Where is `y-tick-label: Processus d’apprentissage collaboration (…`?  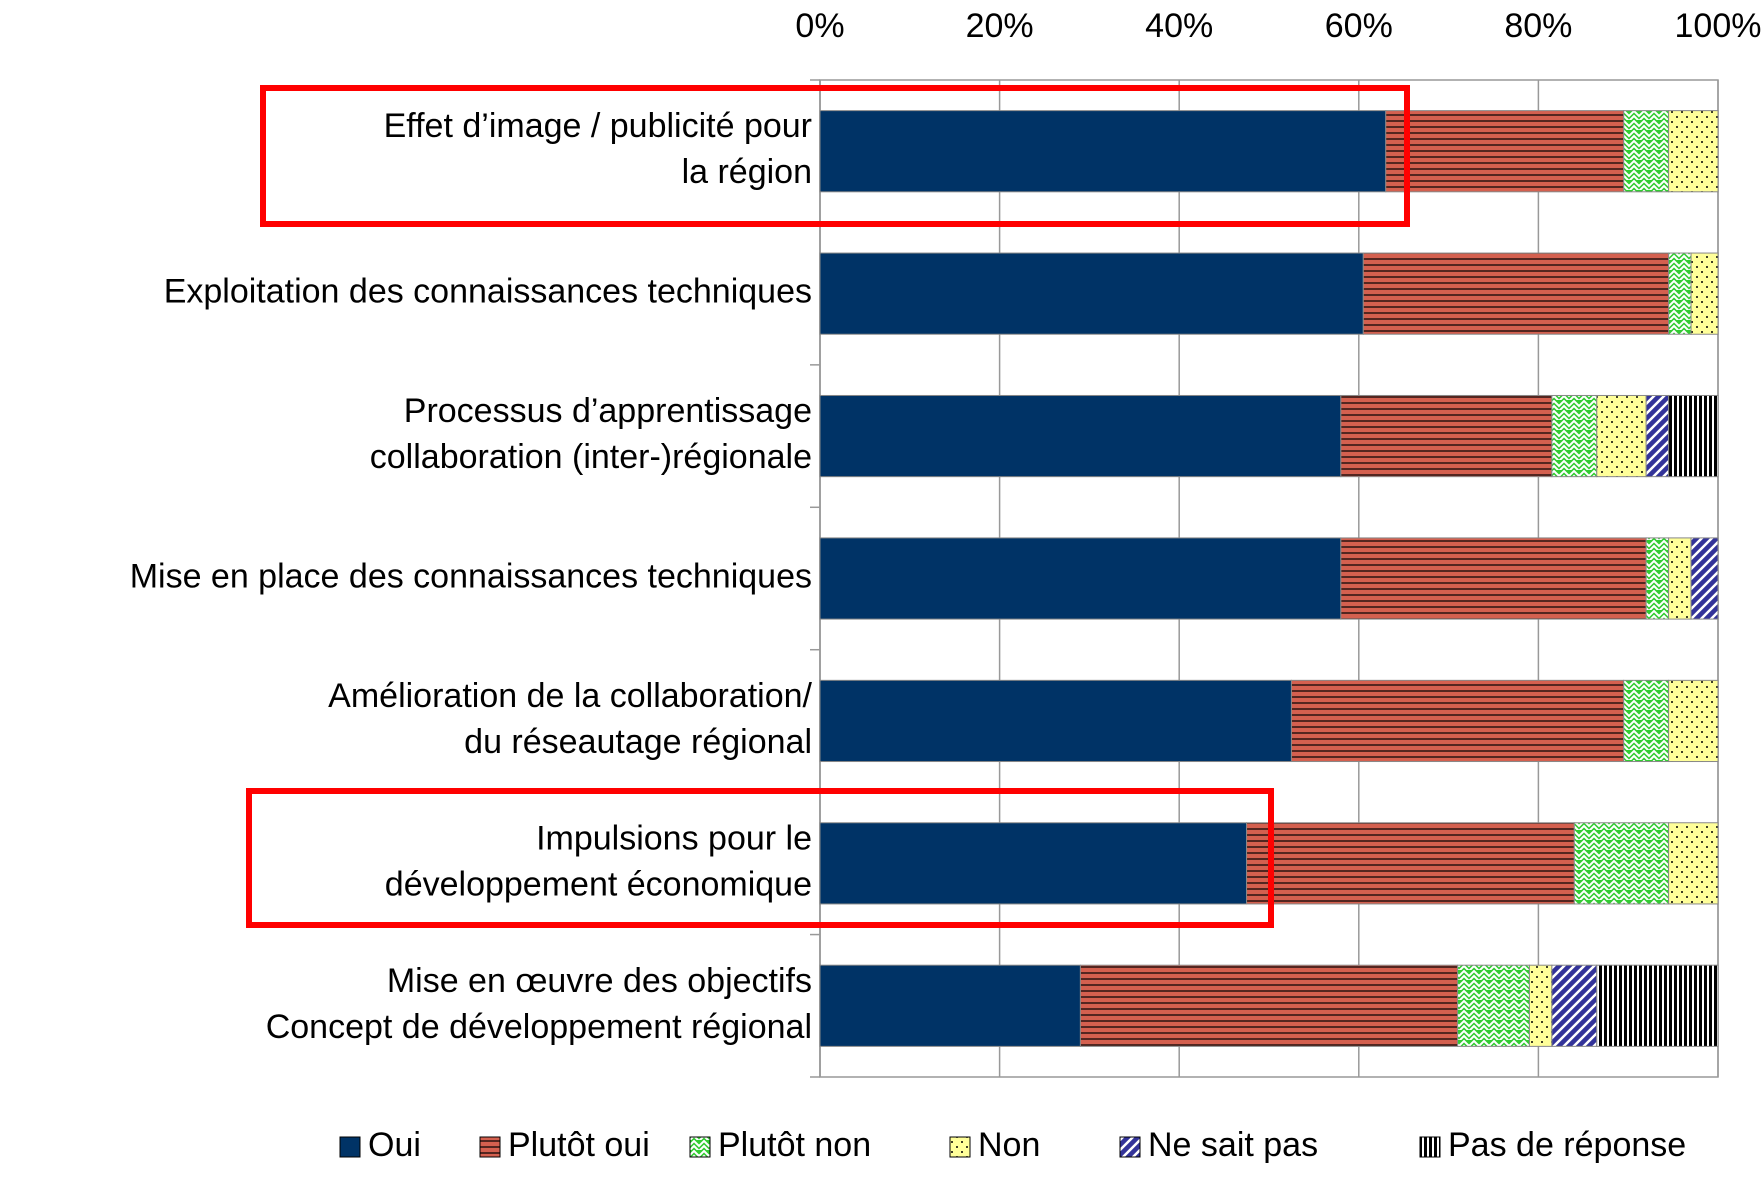 y-tick-label: Processus d’apprentissage collaboration (… is located at coordinates (591, 434).